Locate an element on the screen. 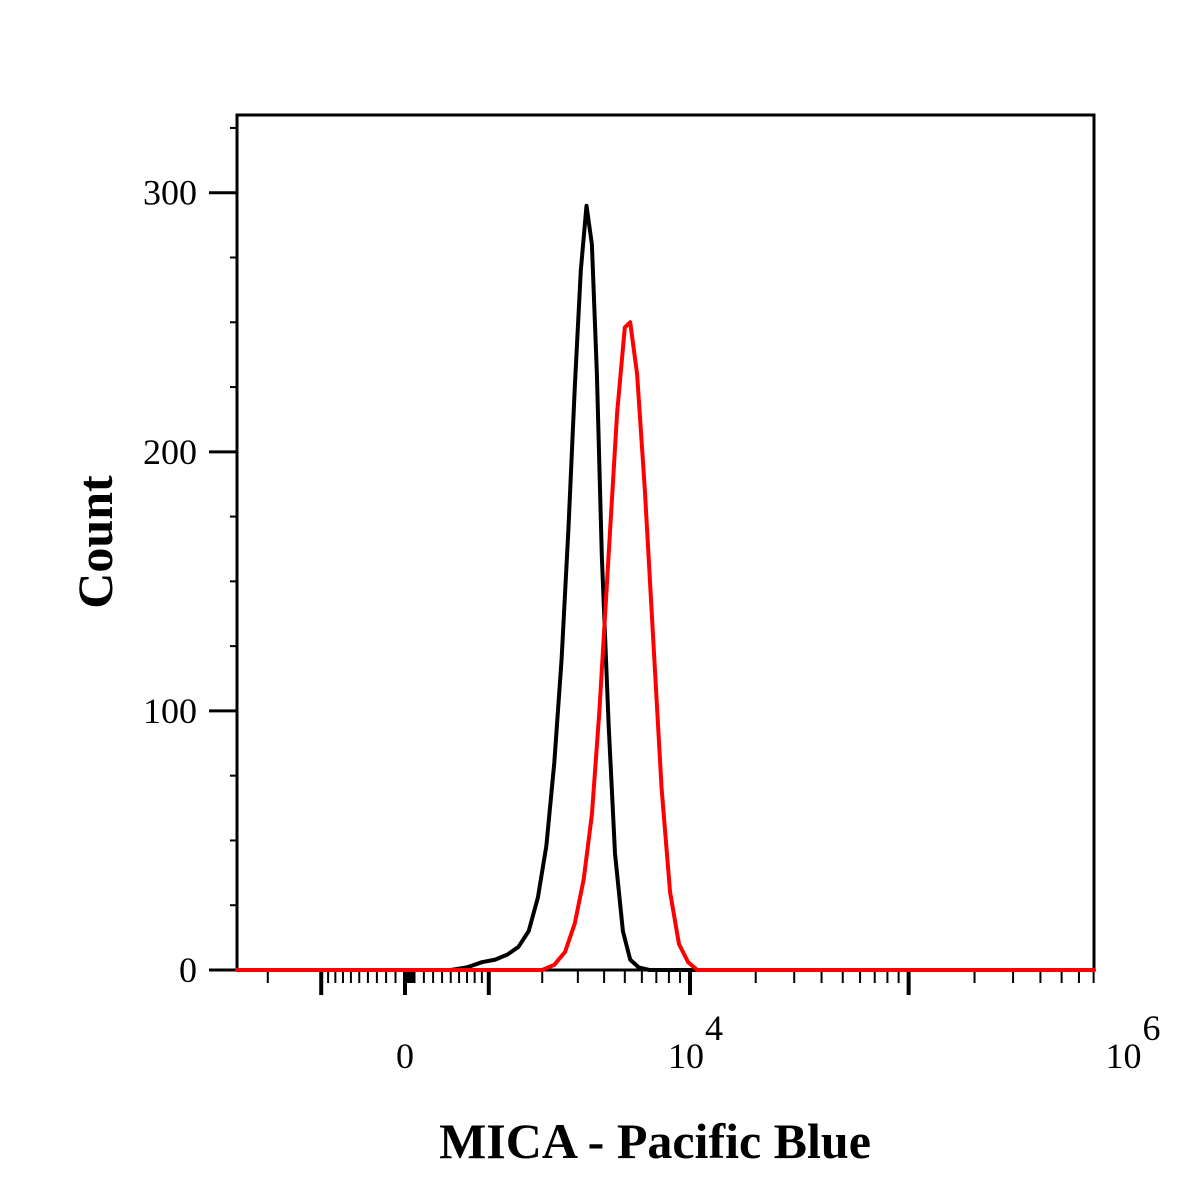  y-tick-label: 300 is located at coordinates (170, 193).